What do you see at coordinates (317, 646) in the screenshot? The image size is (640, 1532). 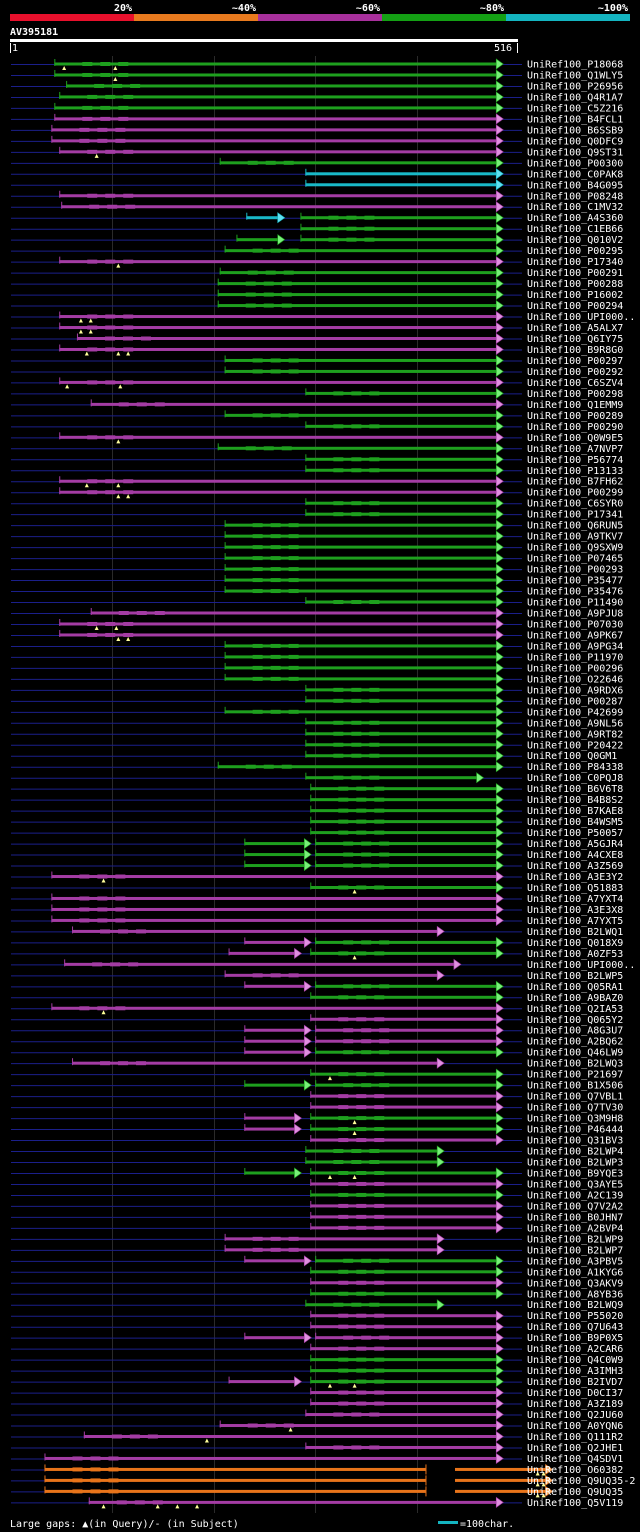 I see `hit-row: UniRef100_A9PG34` at bounding box center [317, 646].